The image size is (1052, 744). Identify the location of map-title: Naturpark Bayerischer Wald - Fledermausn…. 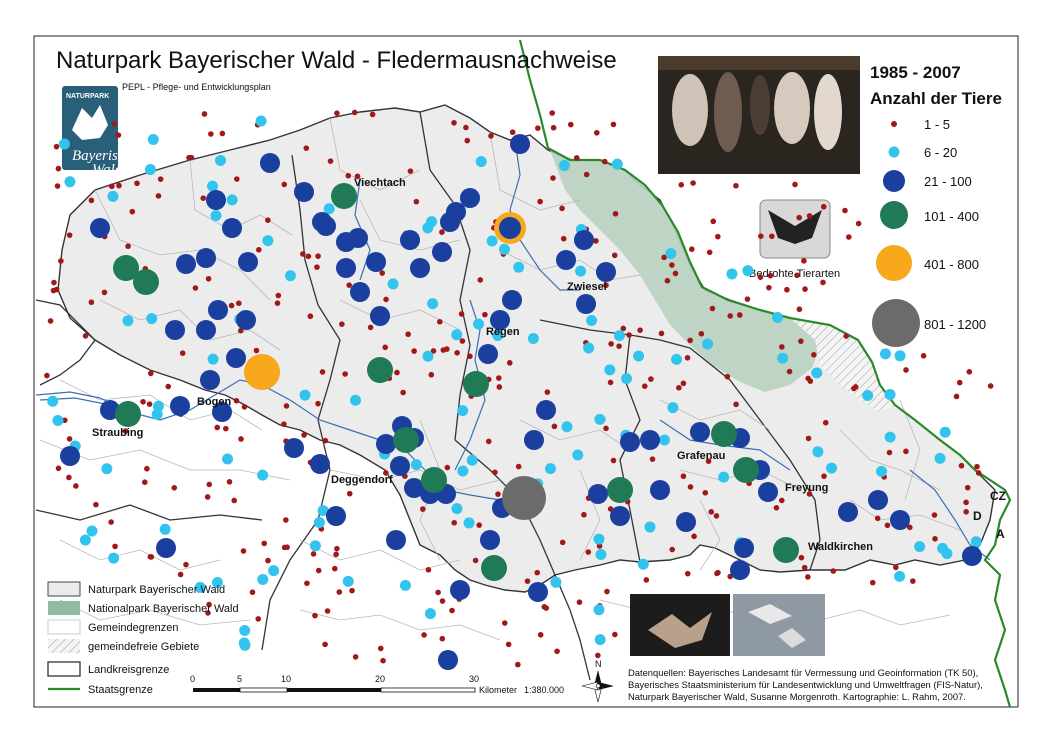
(336, 60).